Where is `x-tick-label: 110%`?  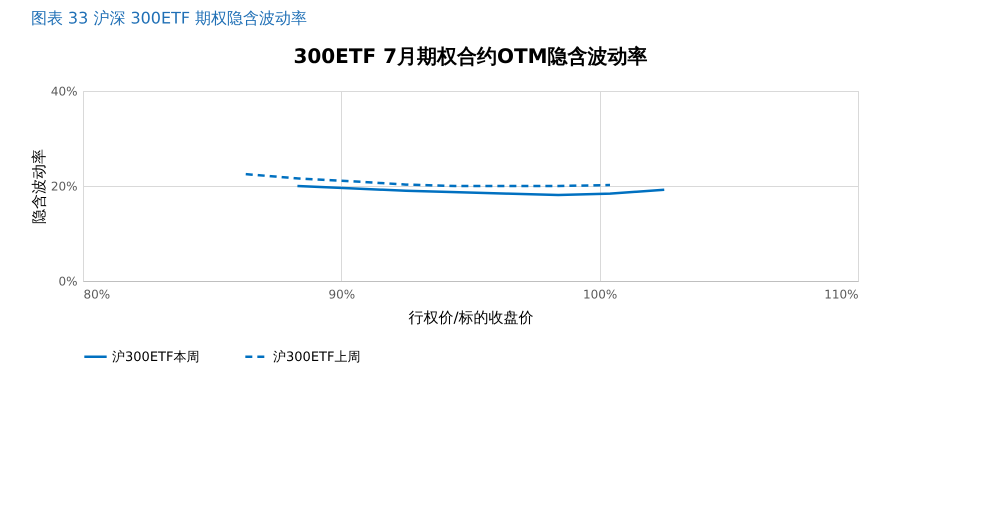
x-tick-label: 110% is located at coordinates (841, 295).